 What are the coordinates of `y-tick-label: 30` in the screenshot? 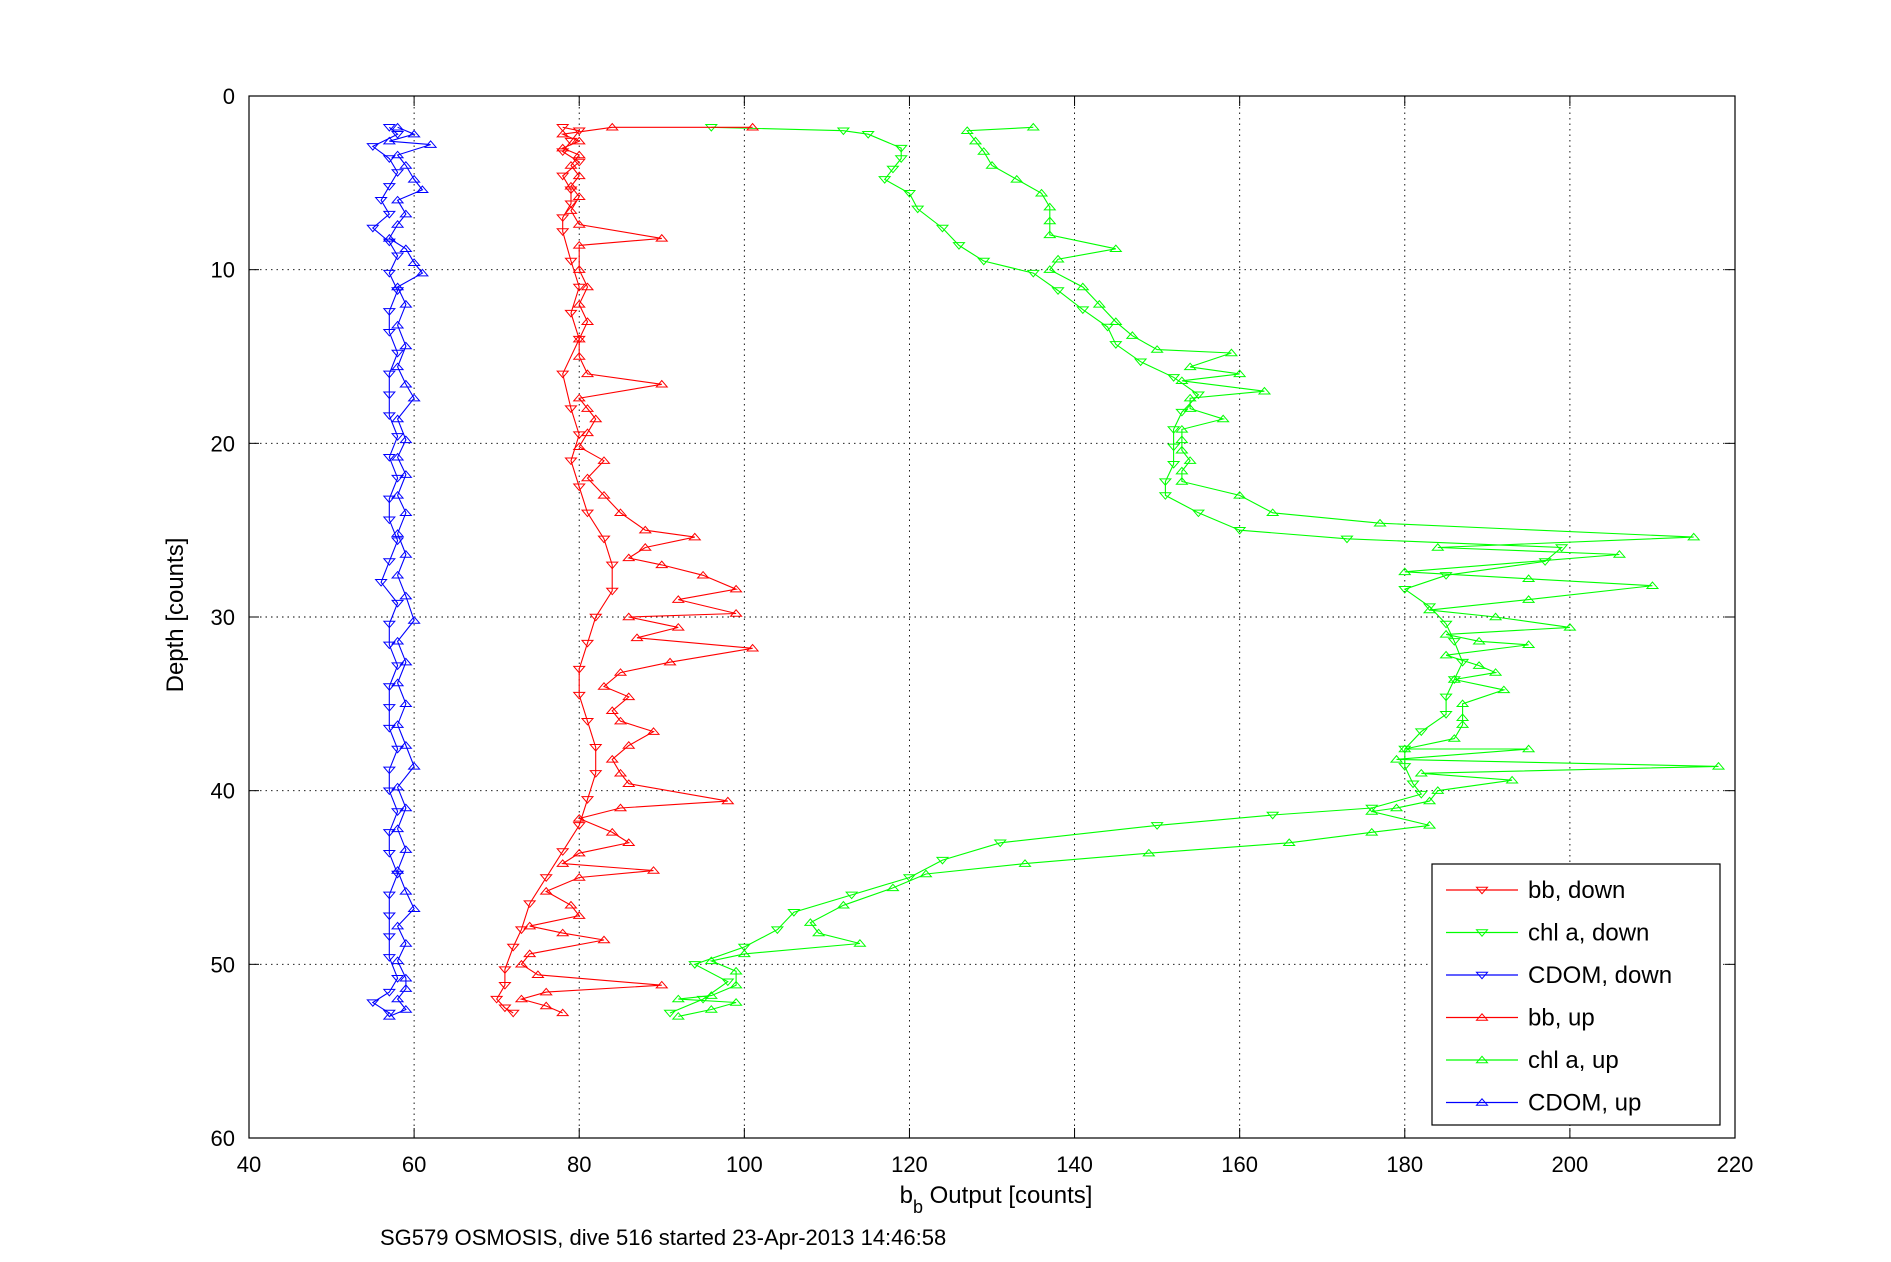 It's located at (223, 617).